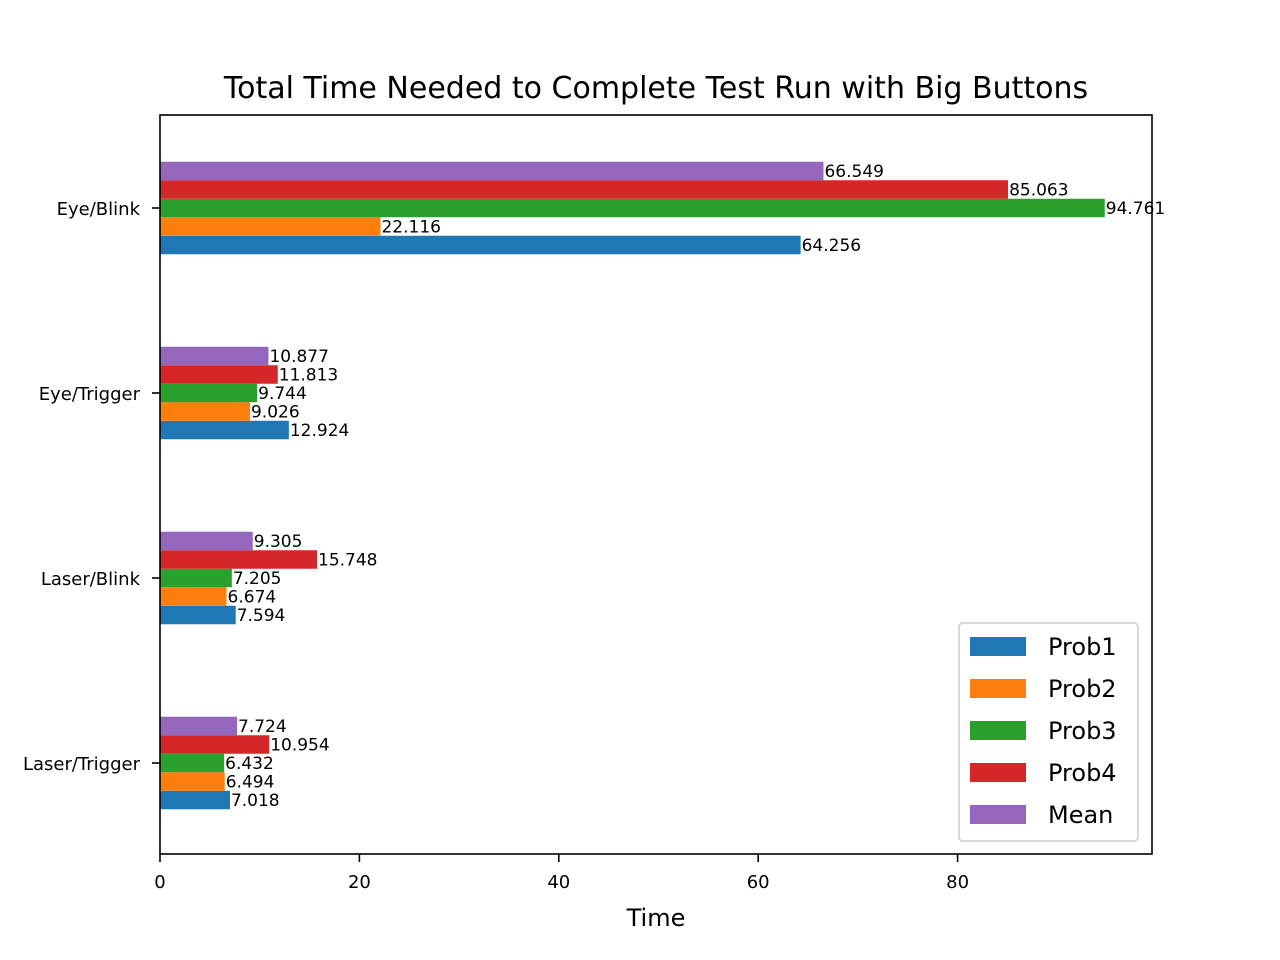 This screenshot has width=1280, height=960. I want to click on bar-prob1-eye-blink, so click(480, 245).